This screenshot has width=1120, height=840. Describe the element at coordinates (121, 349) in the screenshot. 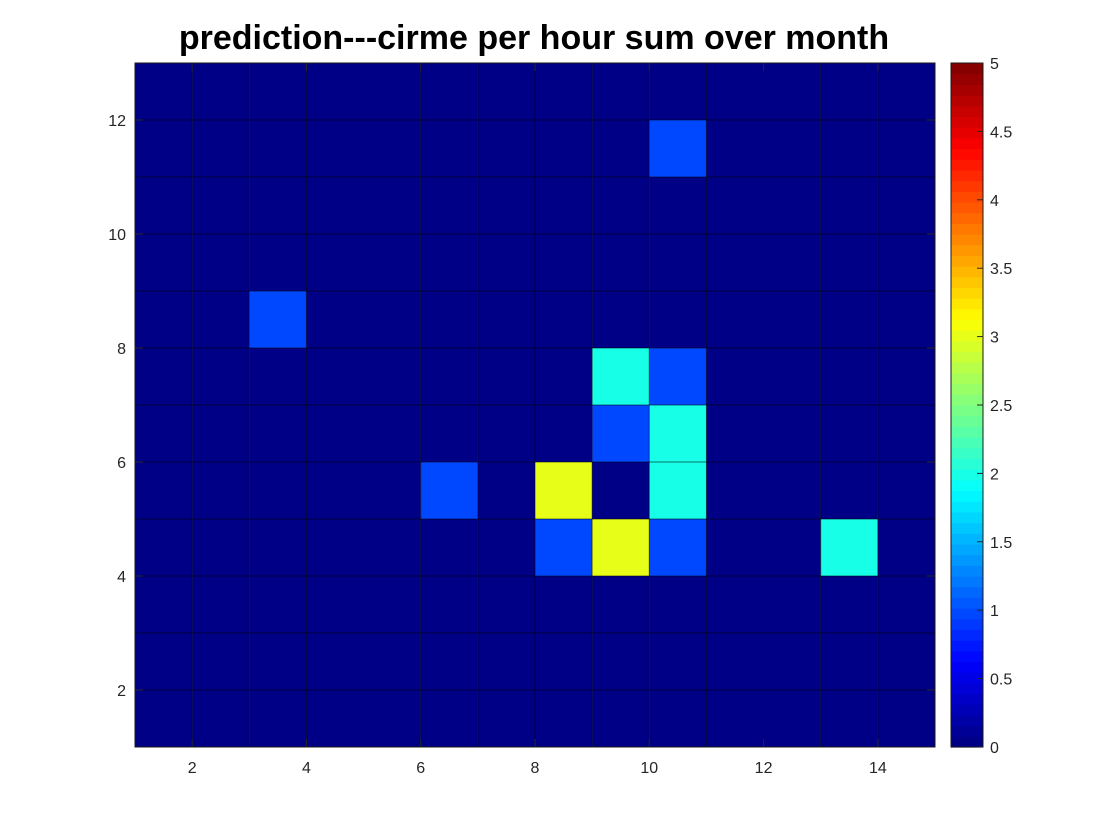

I see `y-tick-label: 8` at that location.